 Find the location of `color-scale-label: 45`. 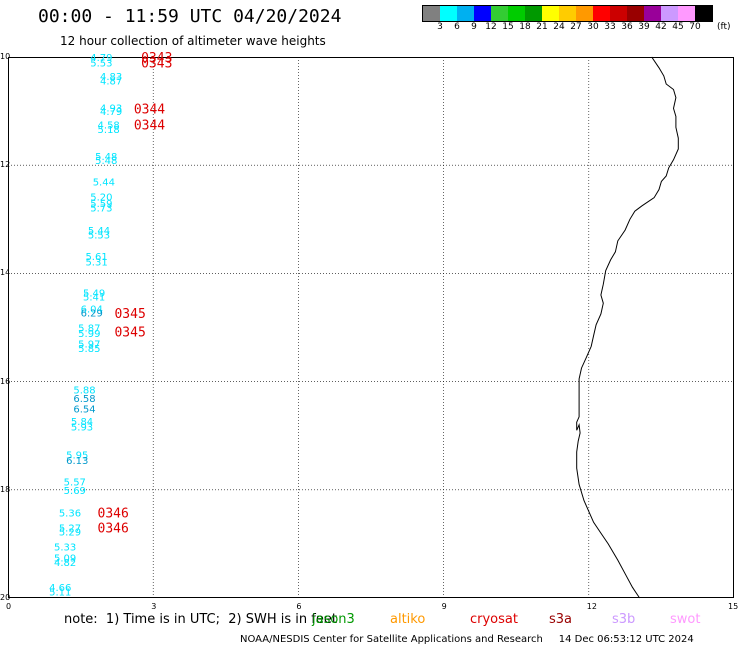

color-scale-label: 45 is located at coordinates (678, 27).